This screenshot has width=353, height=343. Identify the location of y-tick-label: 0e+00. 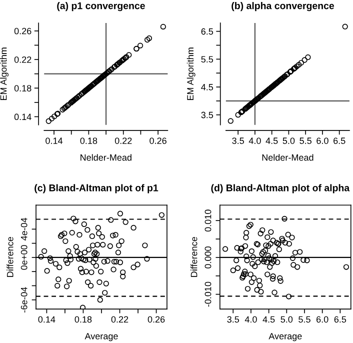
(24, 257).